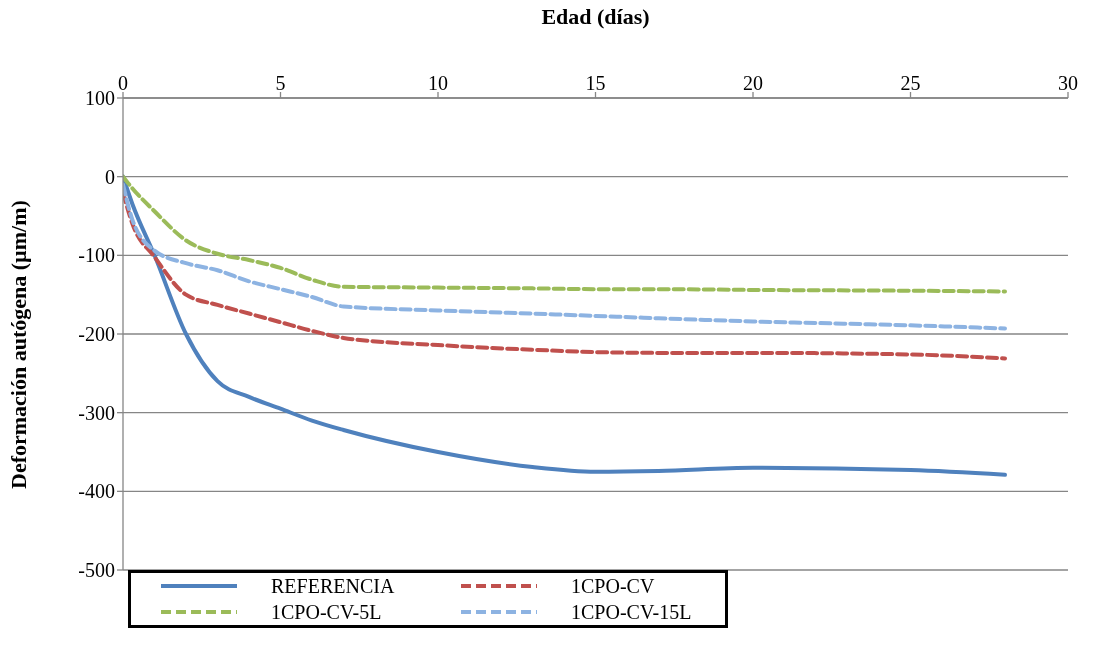 The height and width of the screenshot is (649, 1099). What do you see at coordinates (910, 83) in the screenshot?
I see `x-tick-label: 25` at bounding box center [910, 83].